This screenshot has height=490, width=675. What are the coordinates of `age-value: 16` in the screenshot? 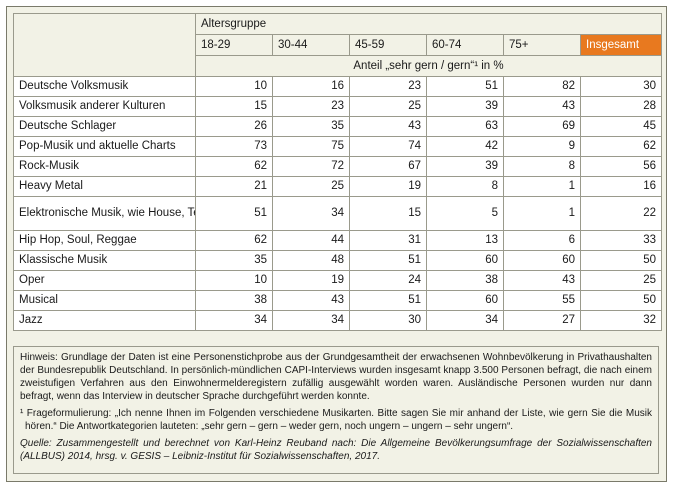 It's located at (311, 86).